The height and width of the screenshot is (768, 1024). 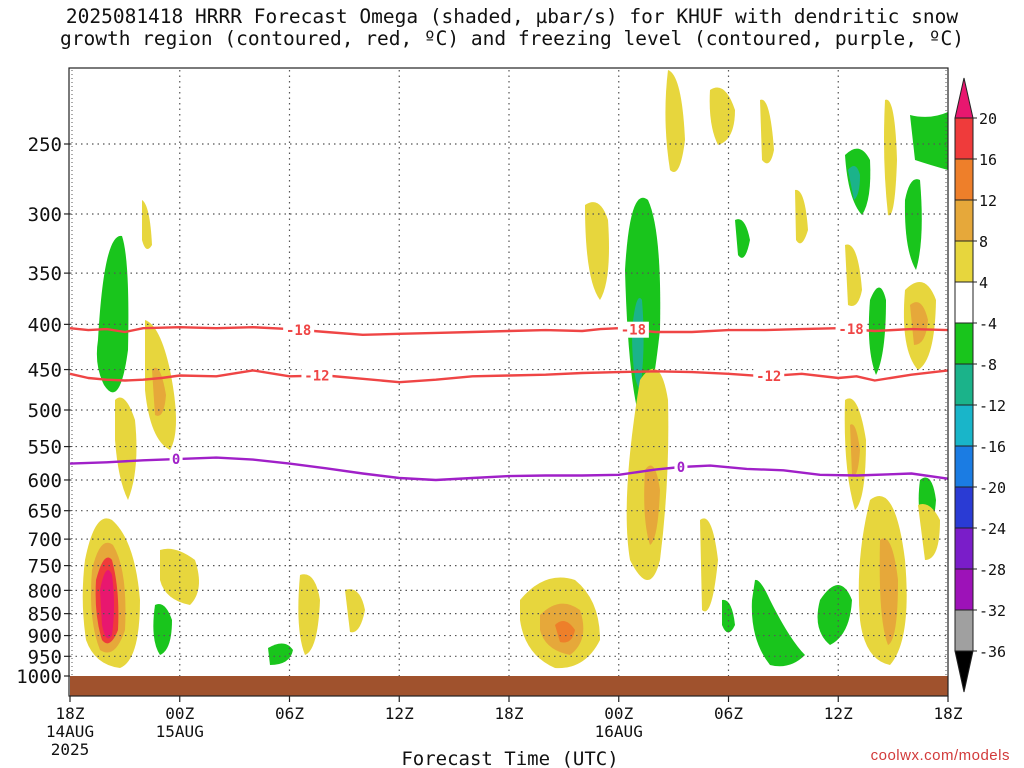 I want to click on y-tick-label: 400, so click(x=45, y=325).